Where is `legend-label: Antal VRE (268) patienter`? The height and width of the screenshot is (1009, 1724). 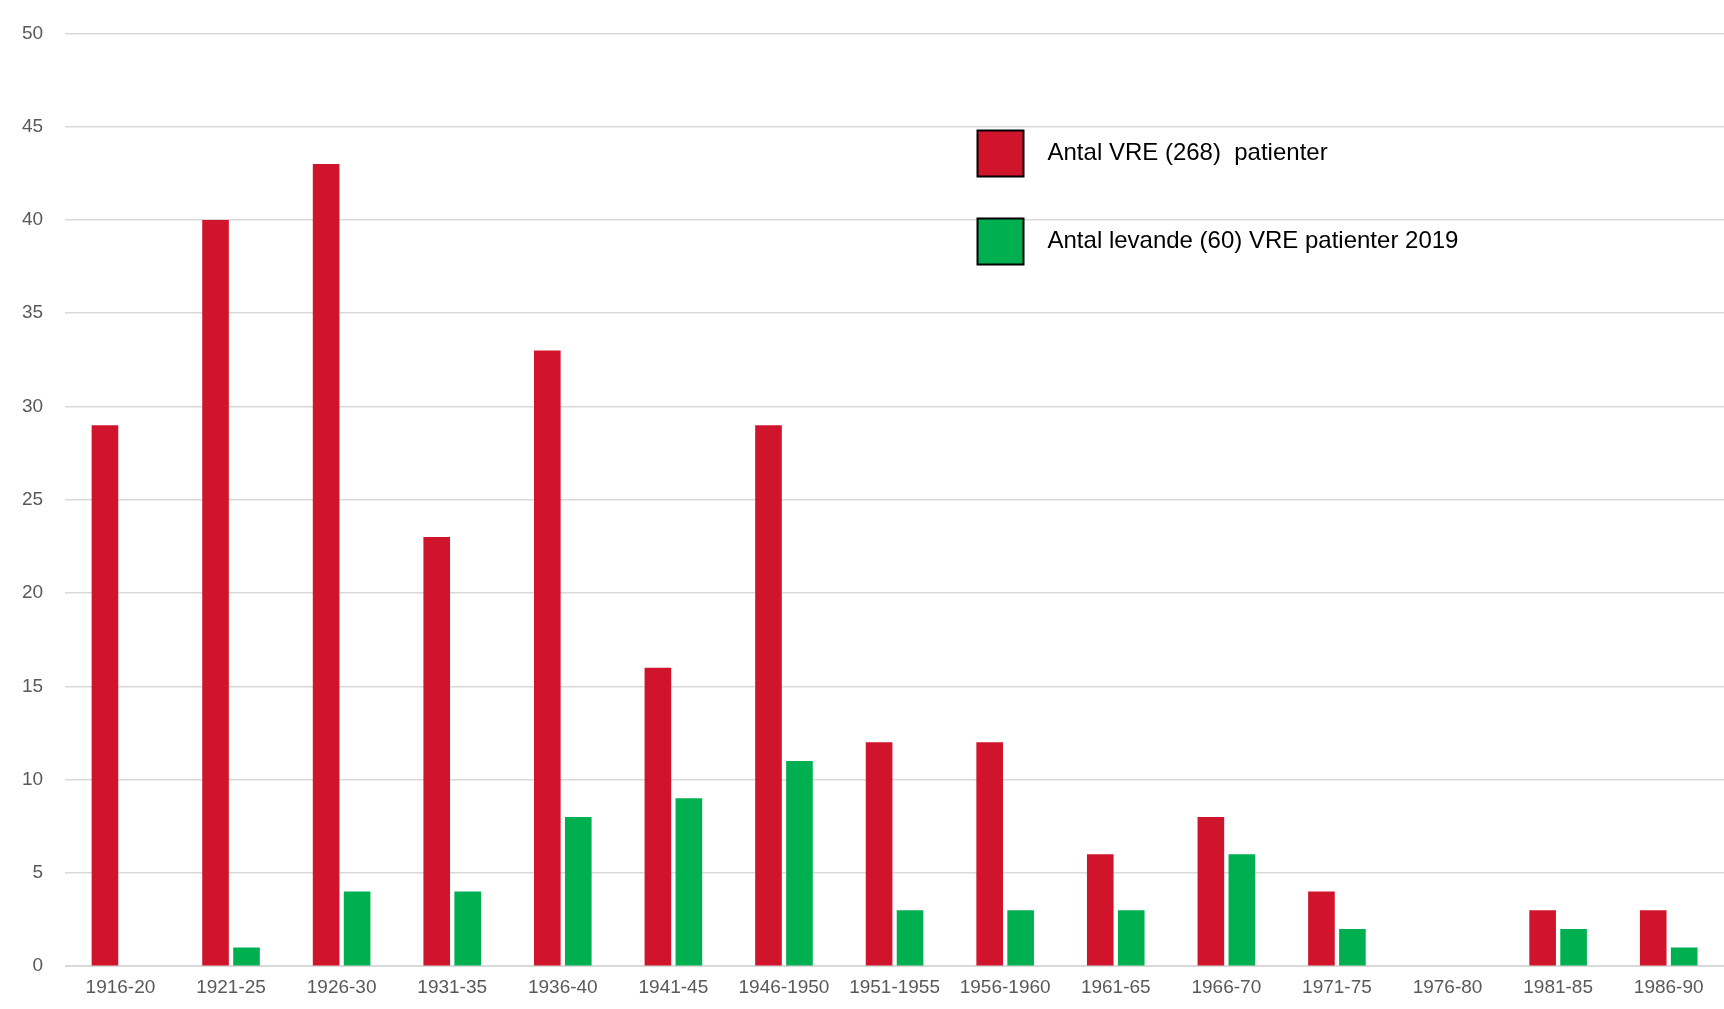
legend-label: Antal VRE (268) patienter is located at coordinates (1187, 152).